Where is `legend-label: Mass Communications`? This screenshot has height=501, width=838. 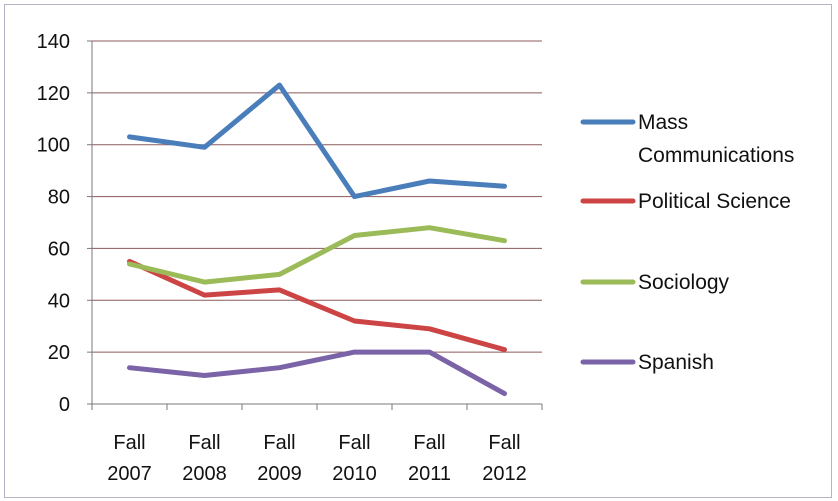
legend-label: Mass Communications is located at coordinates (716, 139).